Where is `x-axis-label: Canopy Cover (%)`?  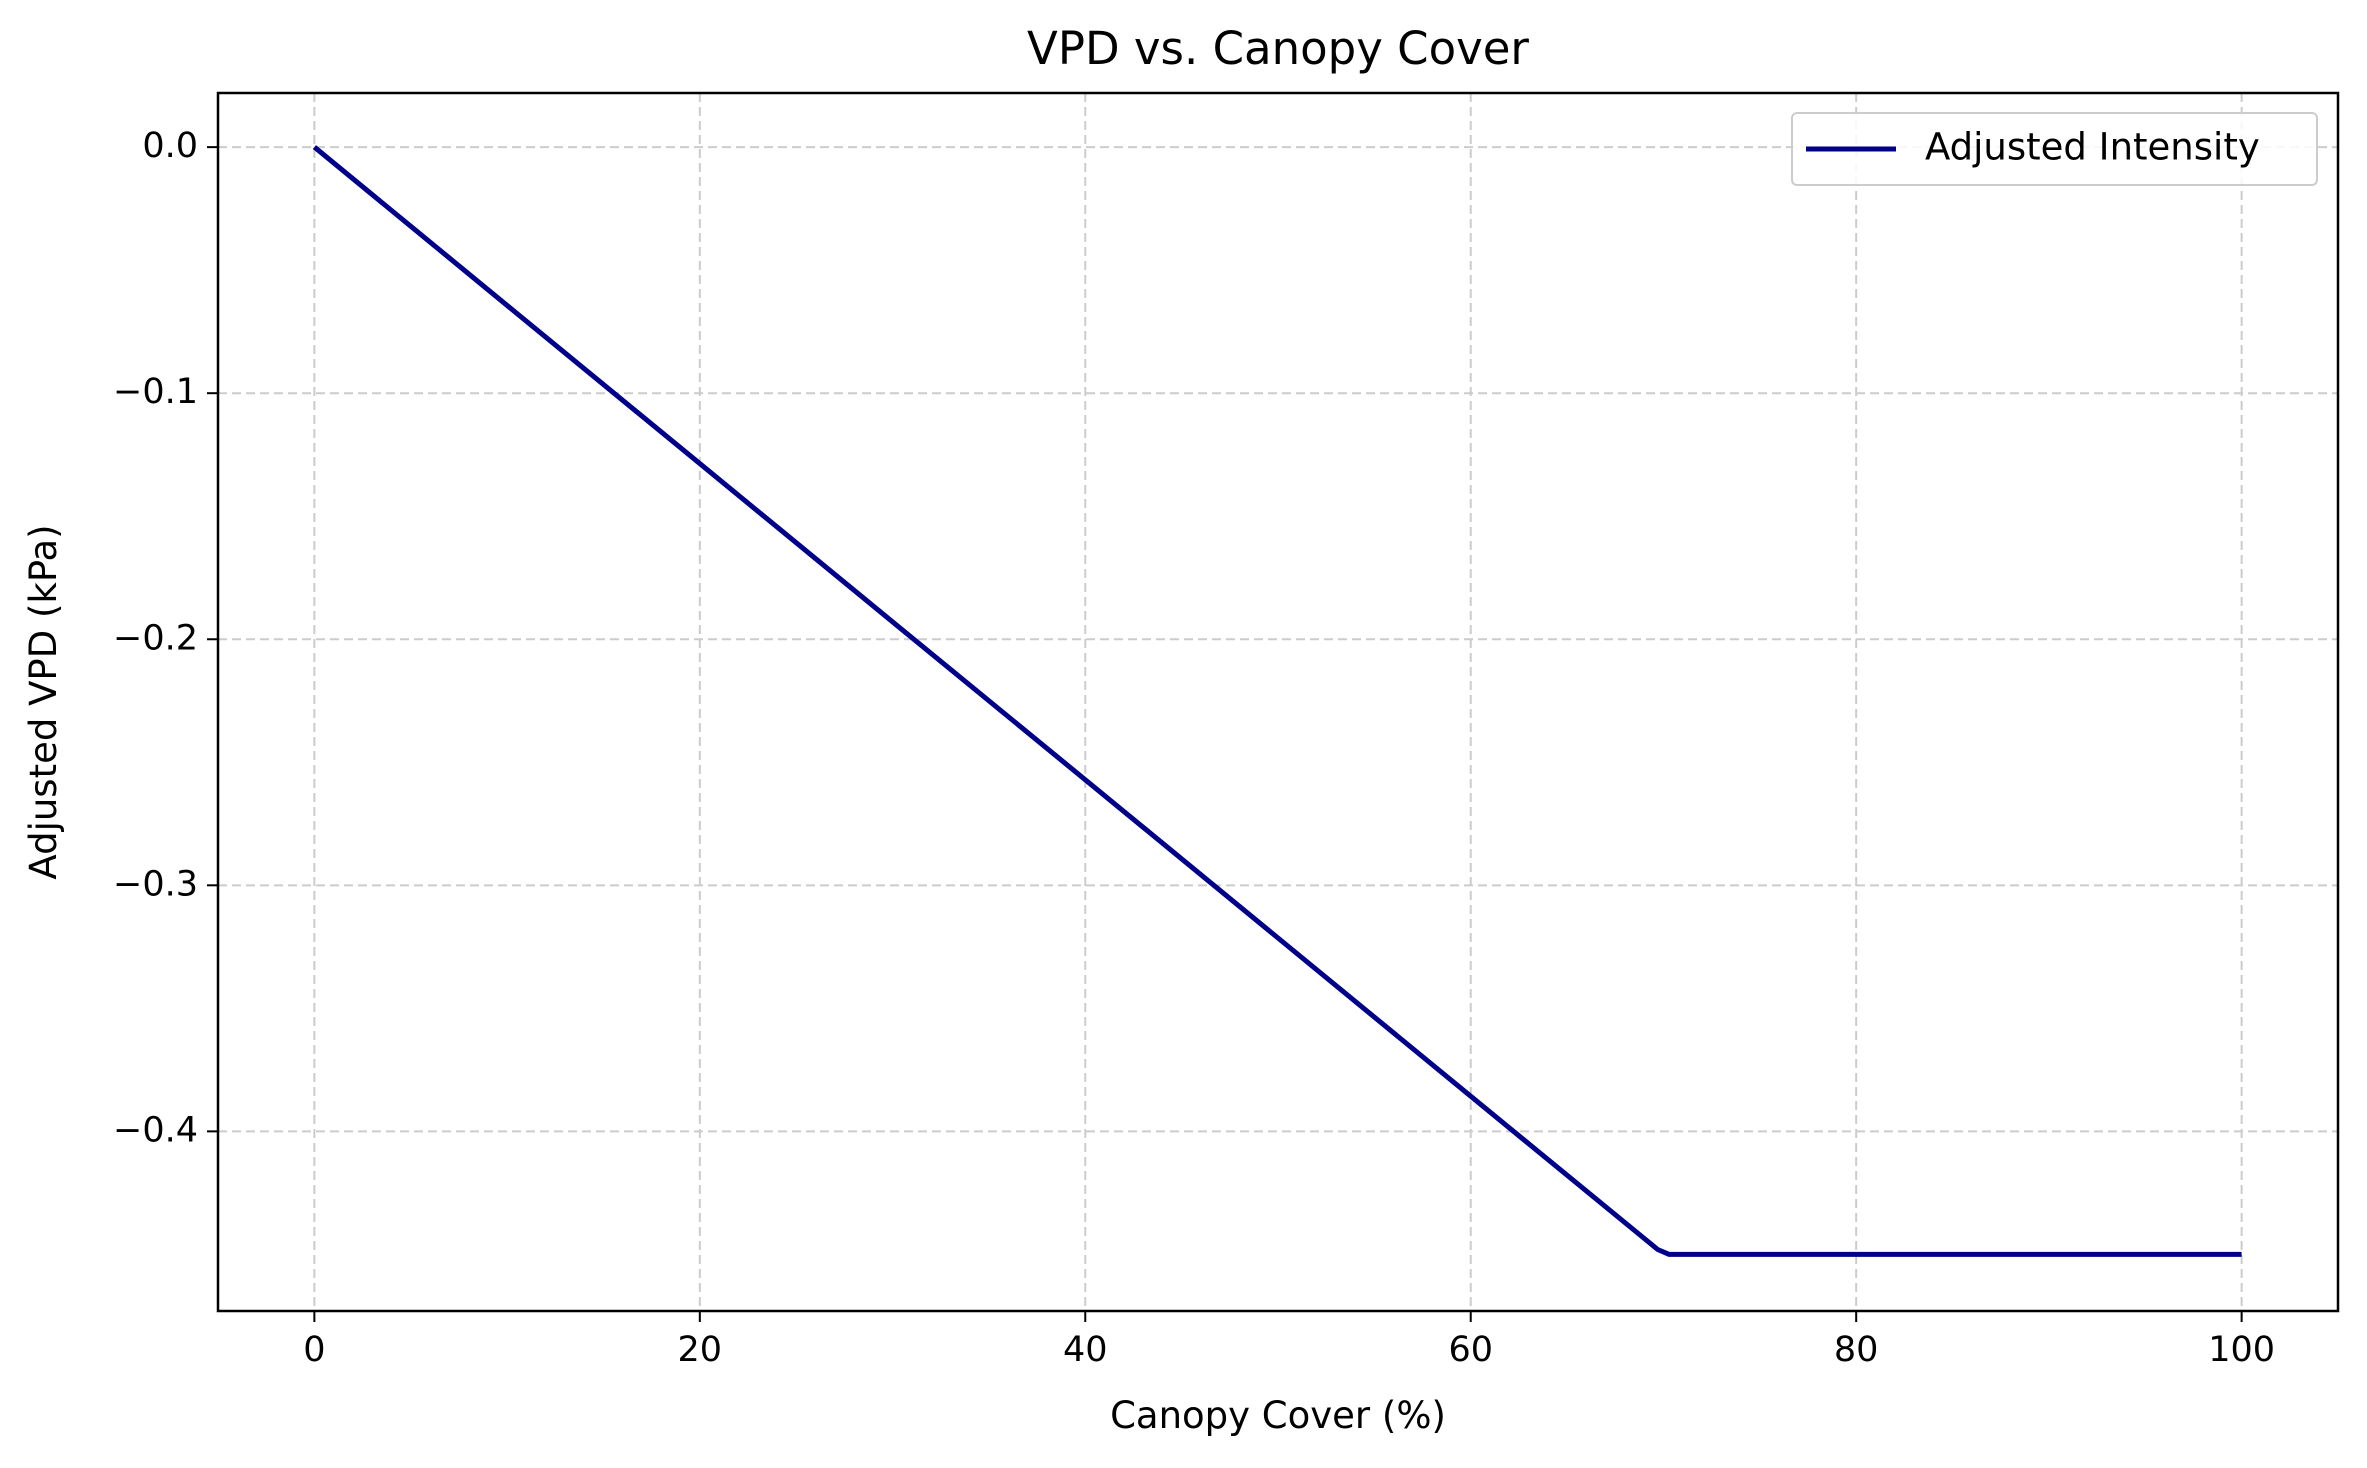
x-axis-label: Canopy Cover (%) is located at coordinates (1278, 1415).